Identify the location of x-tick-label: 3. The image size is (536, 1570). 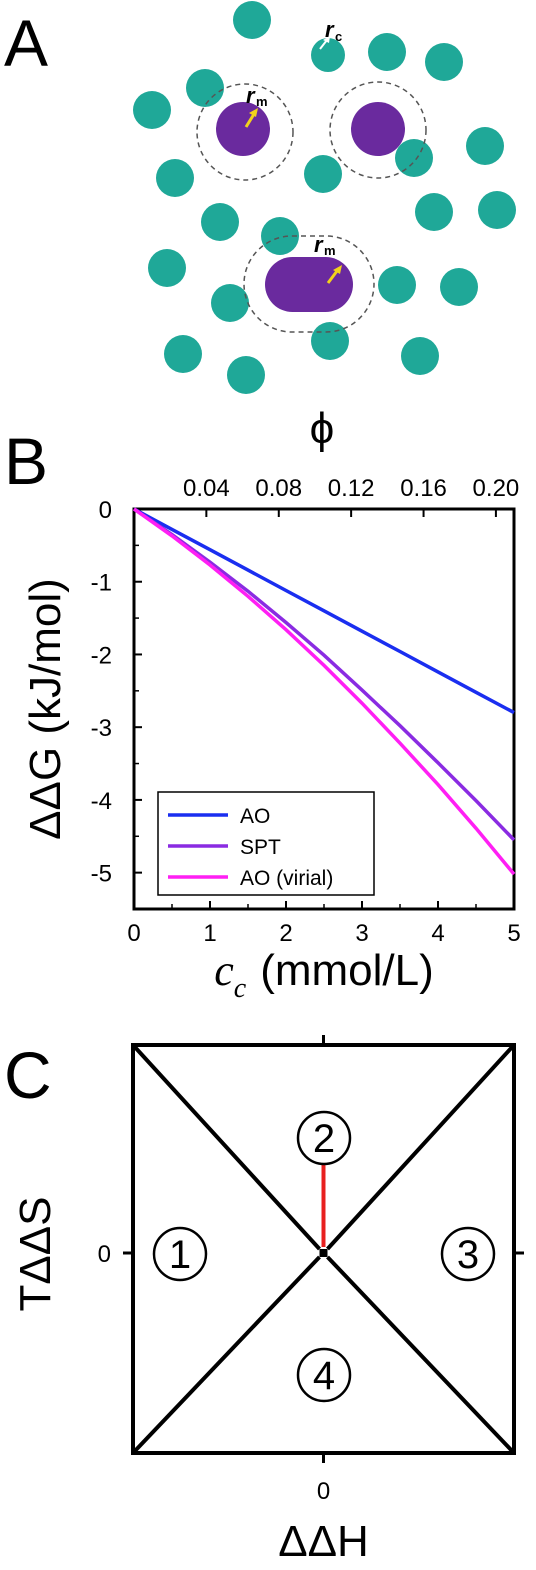
(361, 933).